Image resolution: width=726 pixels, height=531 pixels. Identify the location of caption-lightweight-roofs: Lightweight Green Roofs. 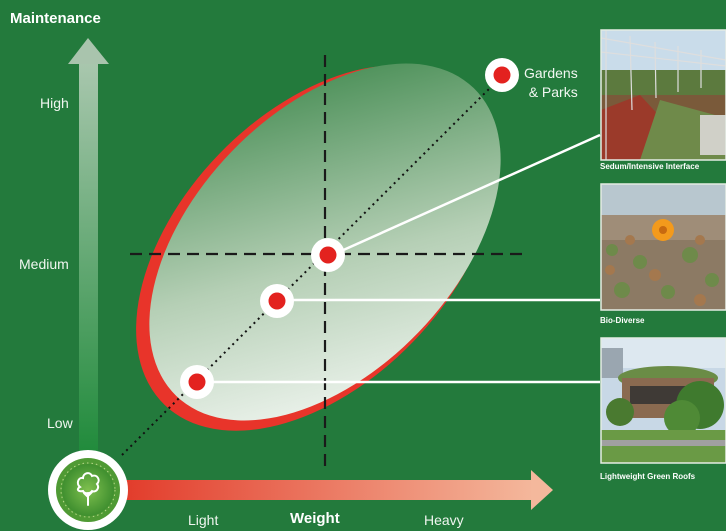
(648, 476).